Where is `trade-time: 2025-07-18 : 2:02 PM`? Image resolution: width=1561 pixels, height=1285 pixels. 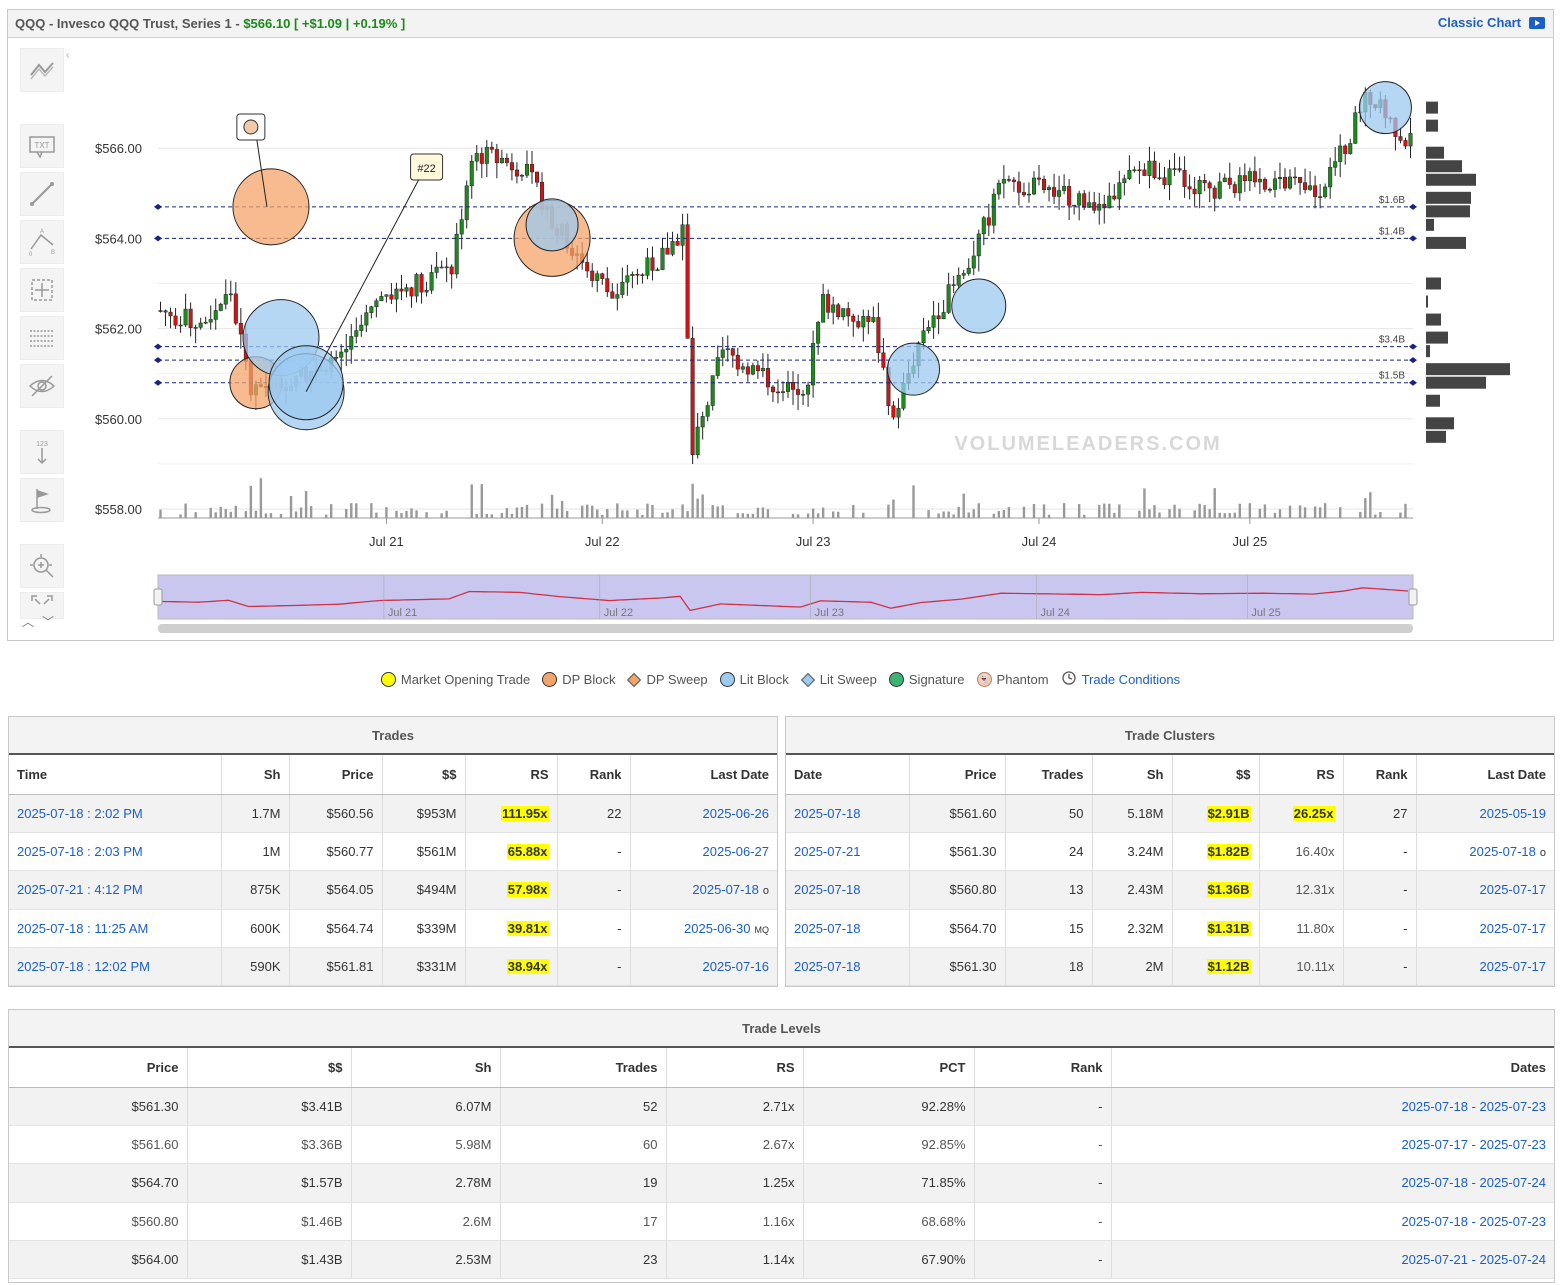
trade-time: 2025-07-18 : 2:02 PM is located at coordinates (80, 813).